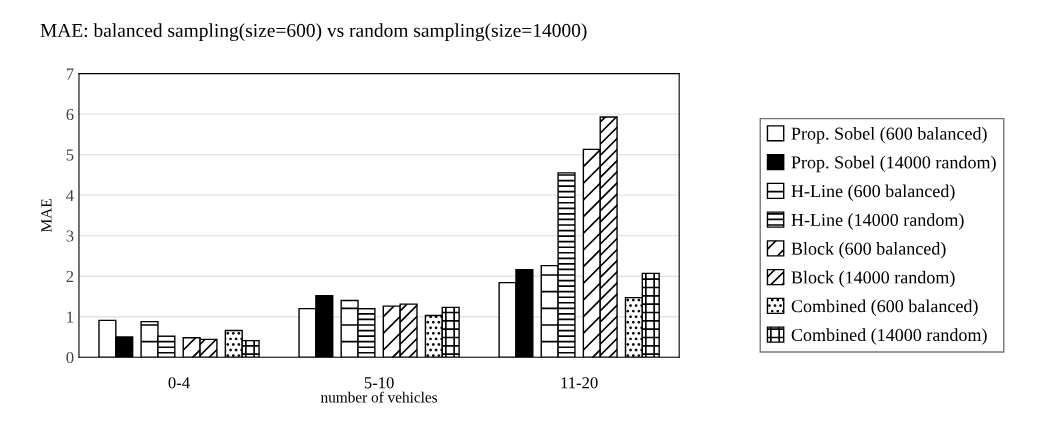 This screenshot has height=433, width=1053. What do you see at coordinates (868, 250) in the screenshot?
I see `legend-label: Block (600 balanced)` at bounding box center [868, 250].